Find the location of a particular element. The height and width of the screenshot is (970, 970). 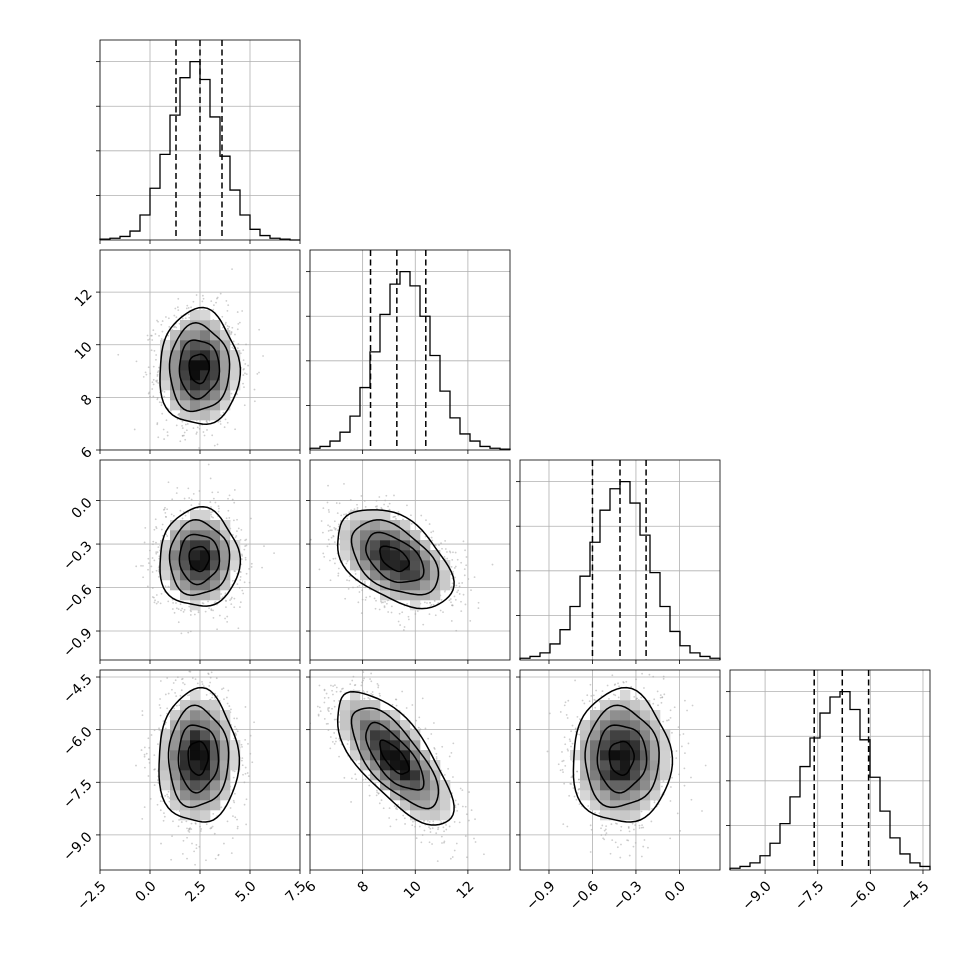

y-tick-label-p3-0: −9.0 is located at coordinates (77, 846).